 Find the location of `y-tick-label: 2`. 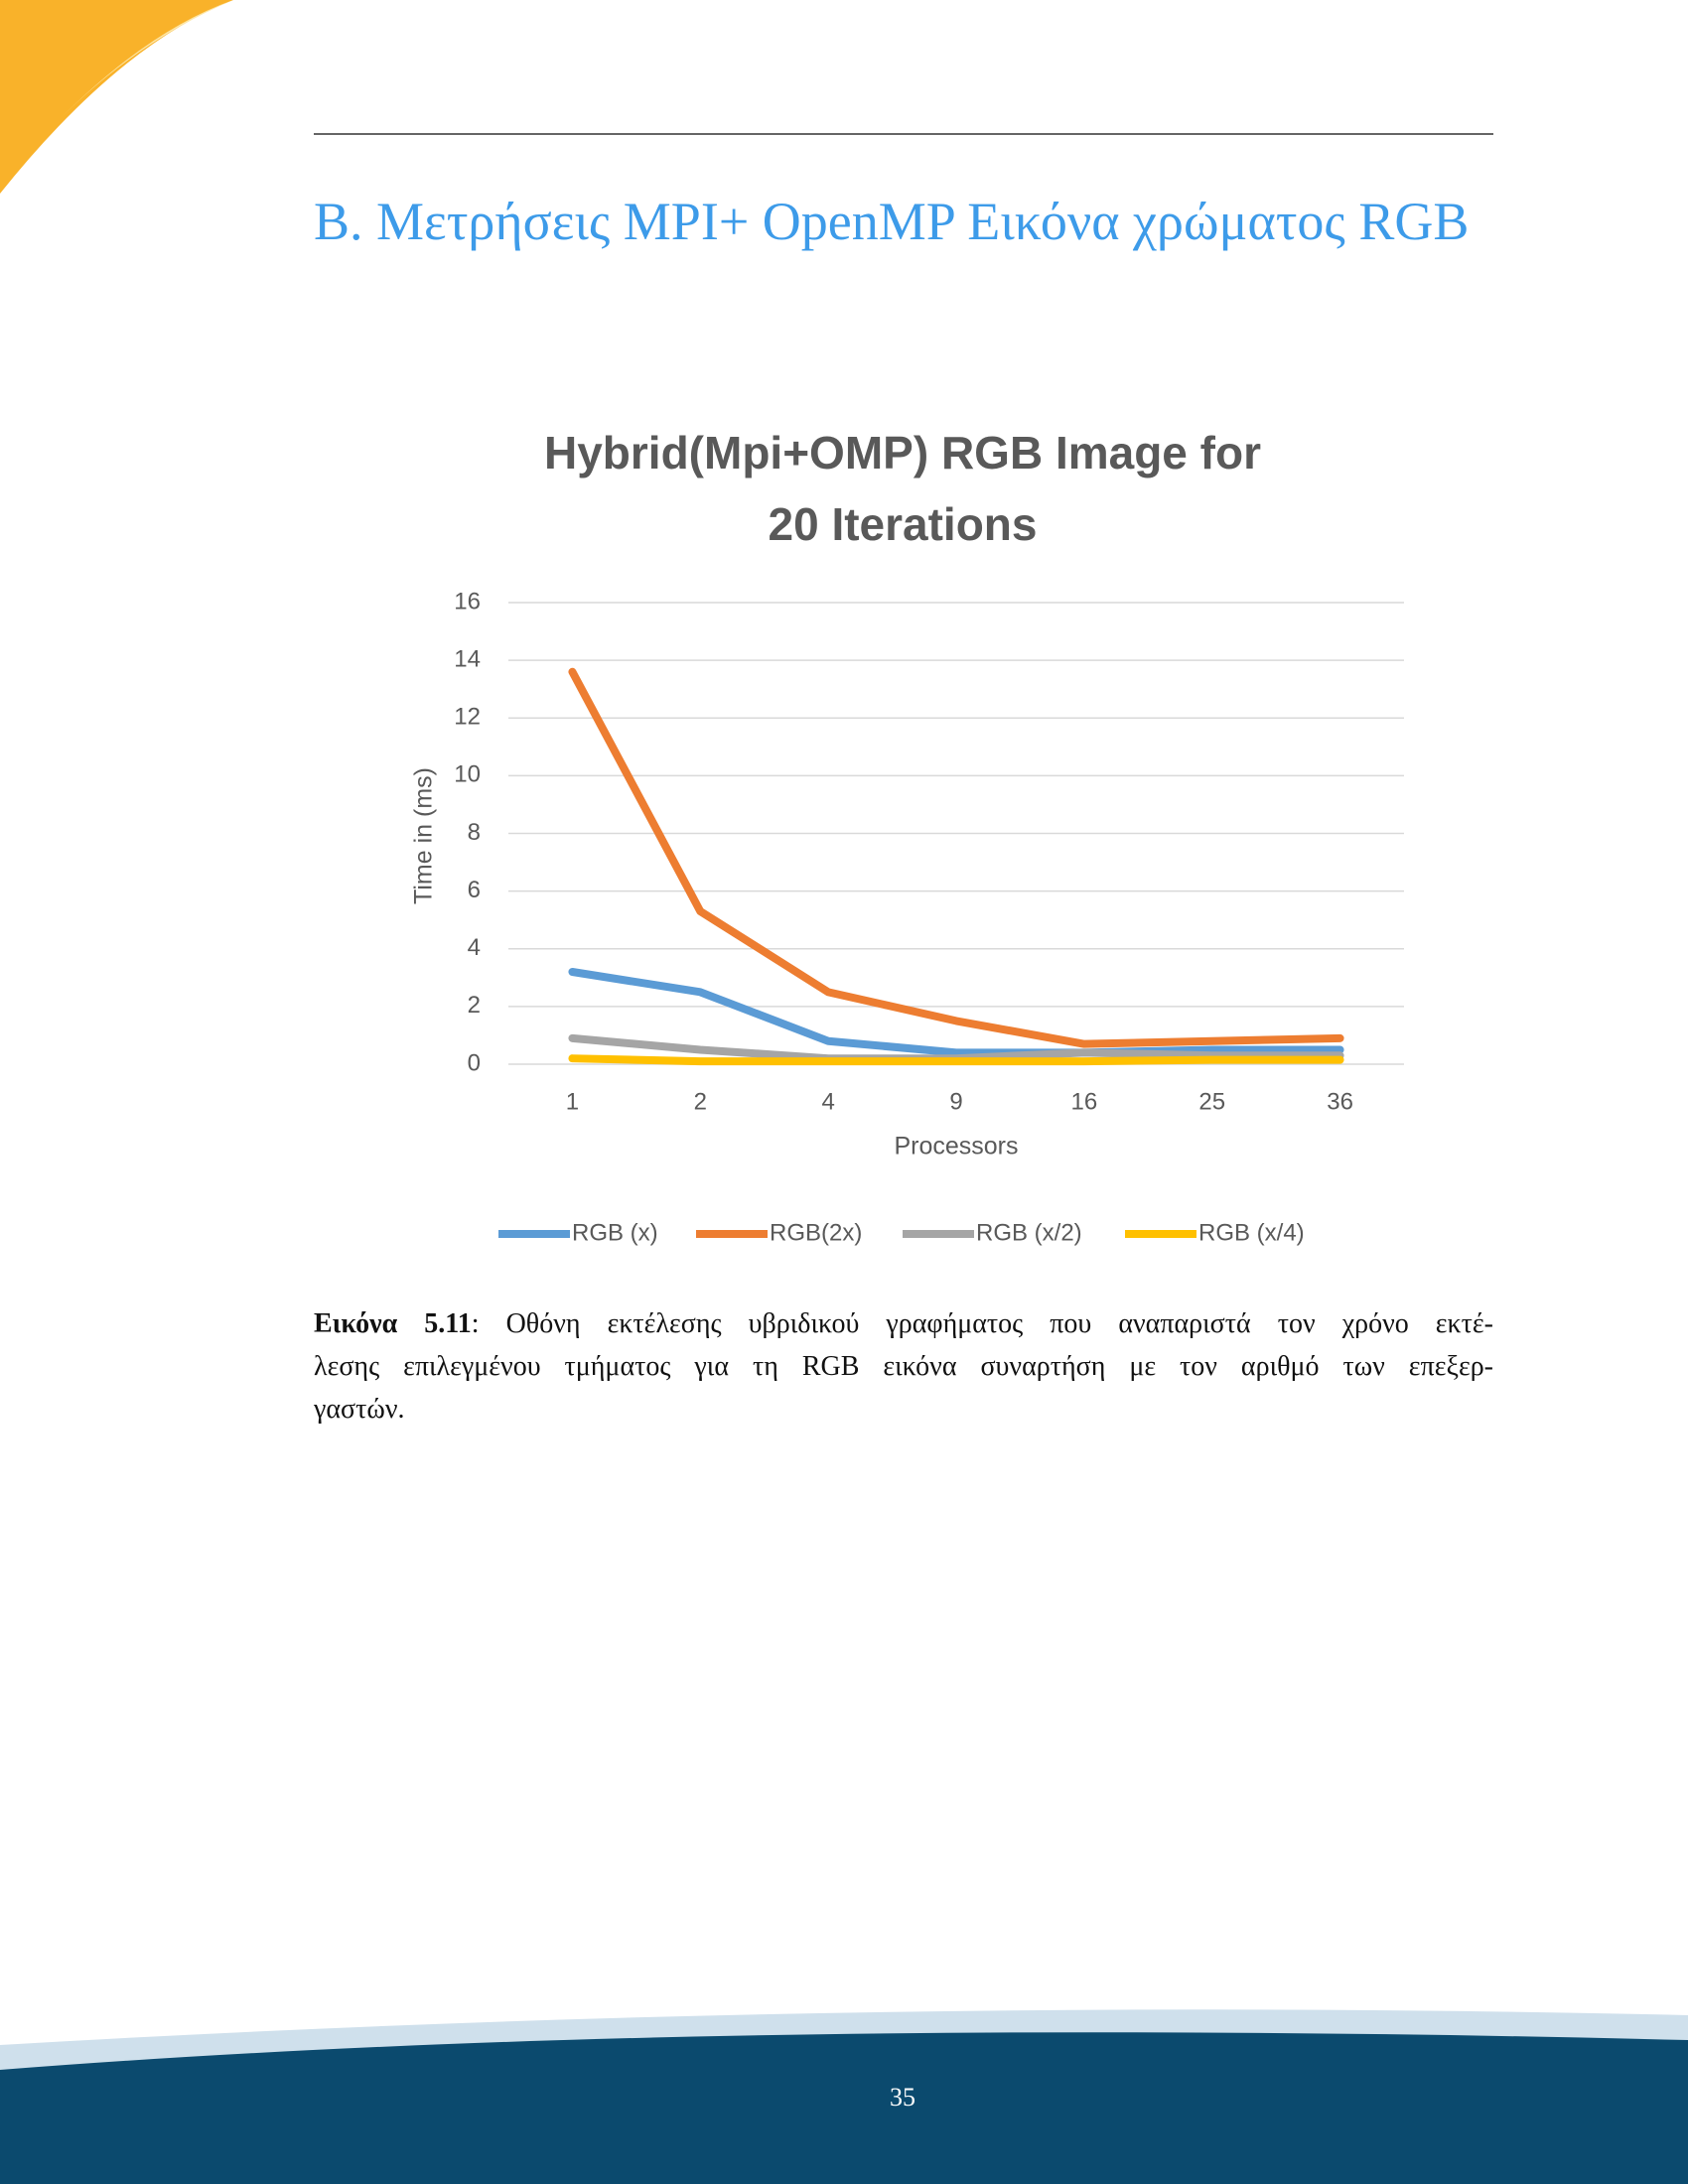

y-tick-label: 2 is located at coordinates (474, 1005).